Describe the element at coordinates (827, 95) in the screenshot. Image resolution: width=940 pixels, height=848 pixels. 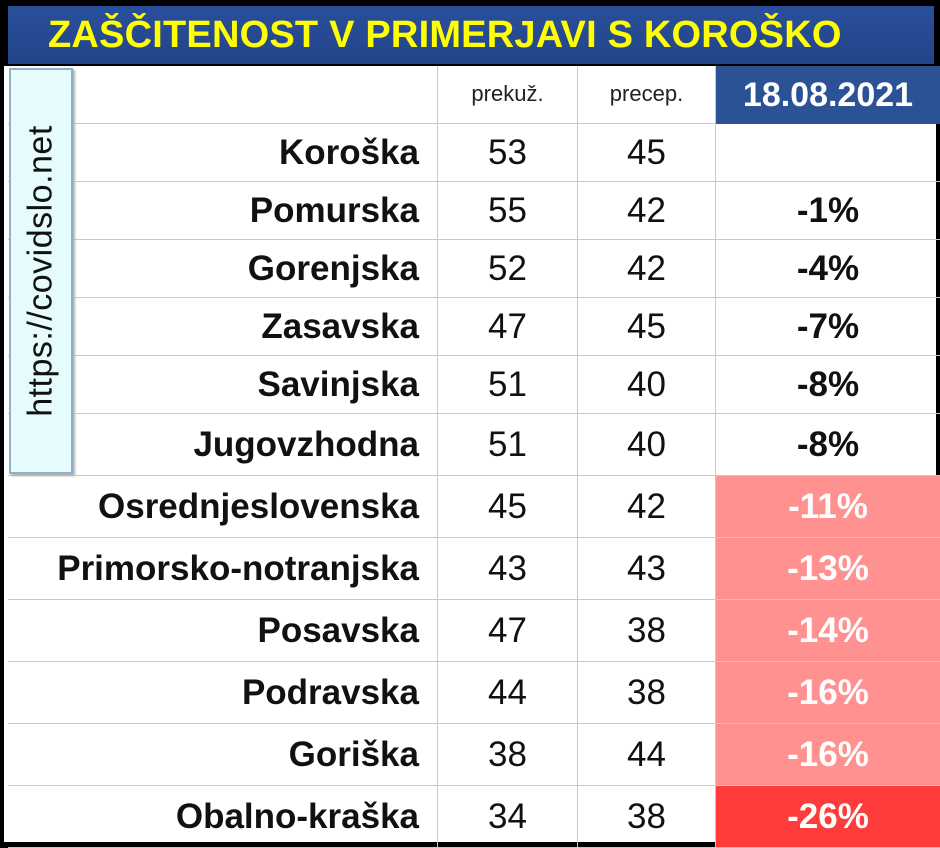
I see `header-date: 18.08.2021` at that location.